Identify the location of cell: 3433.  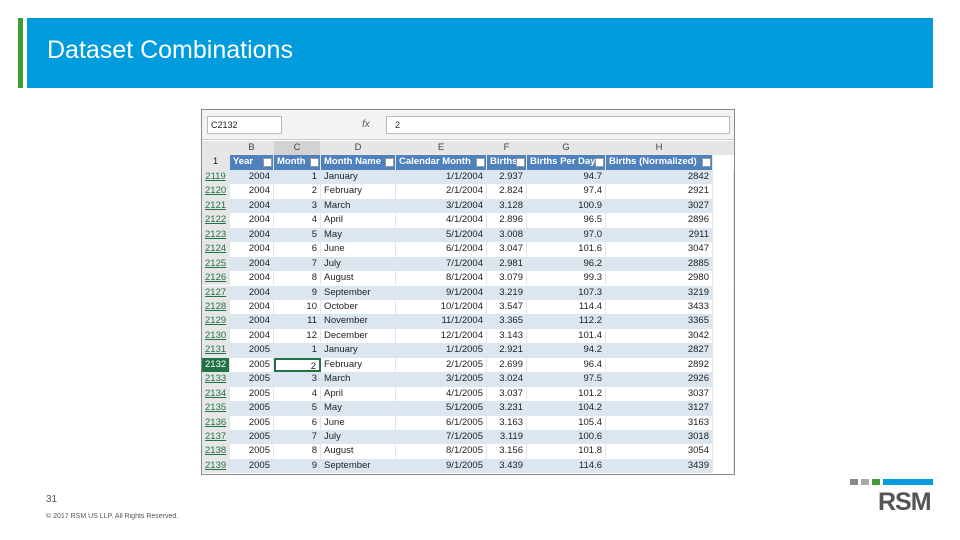
(659, 307).